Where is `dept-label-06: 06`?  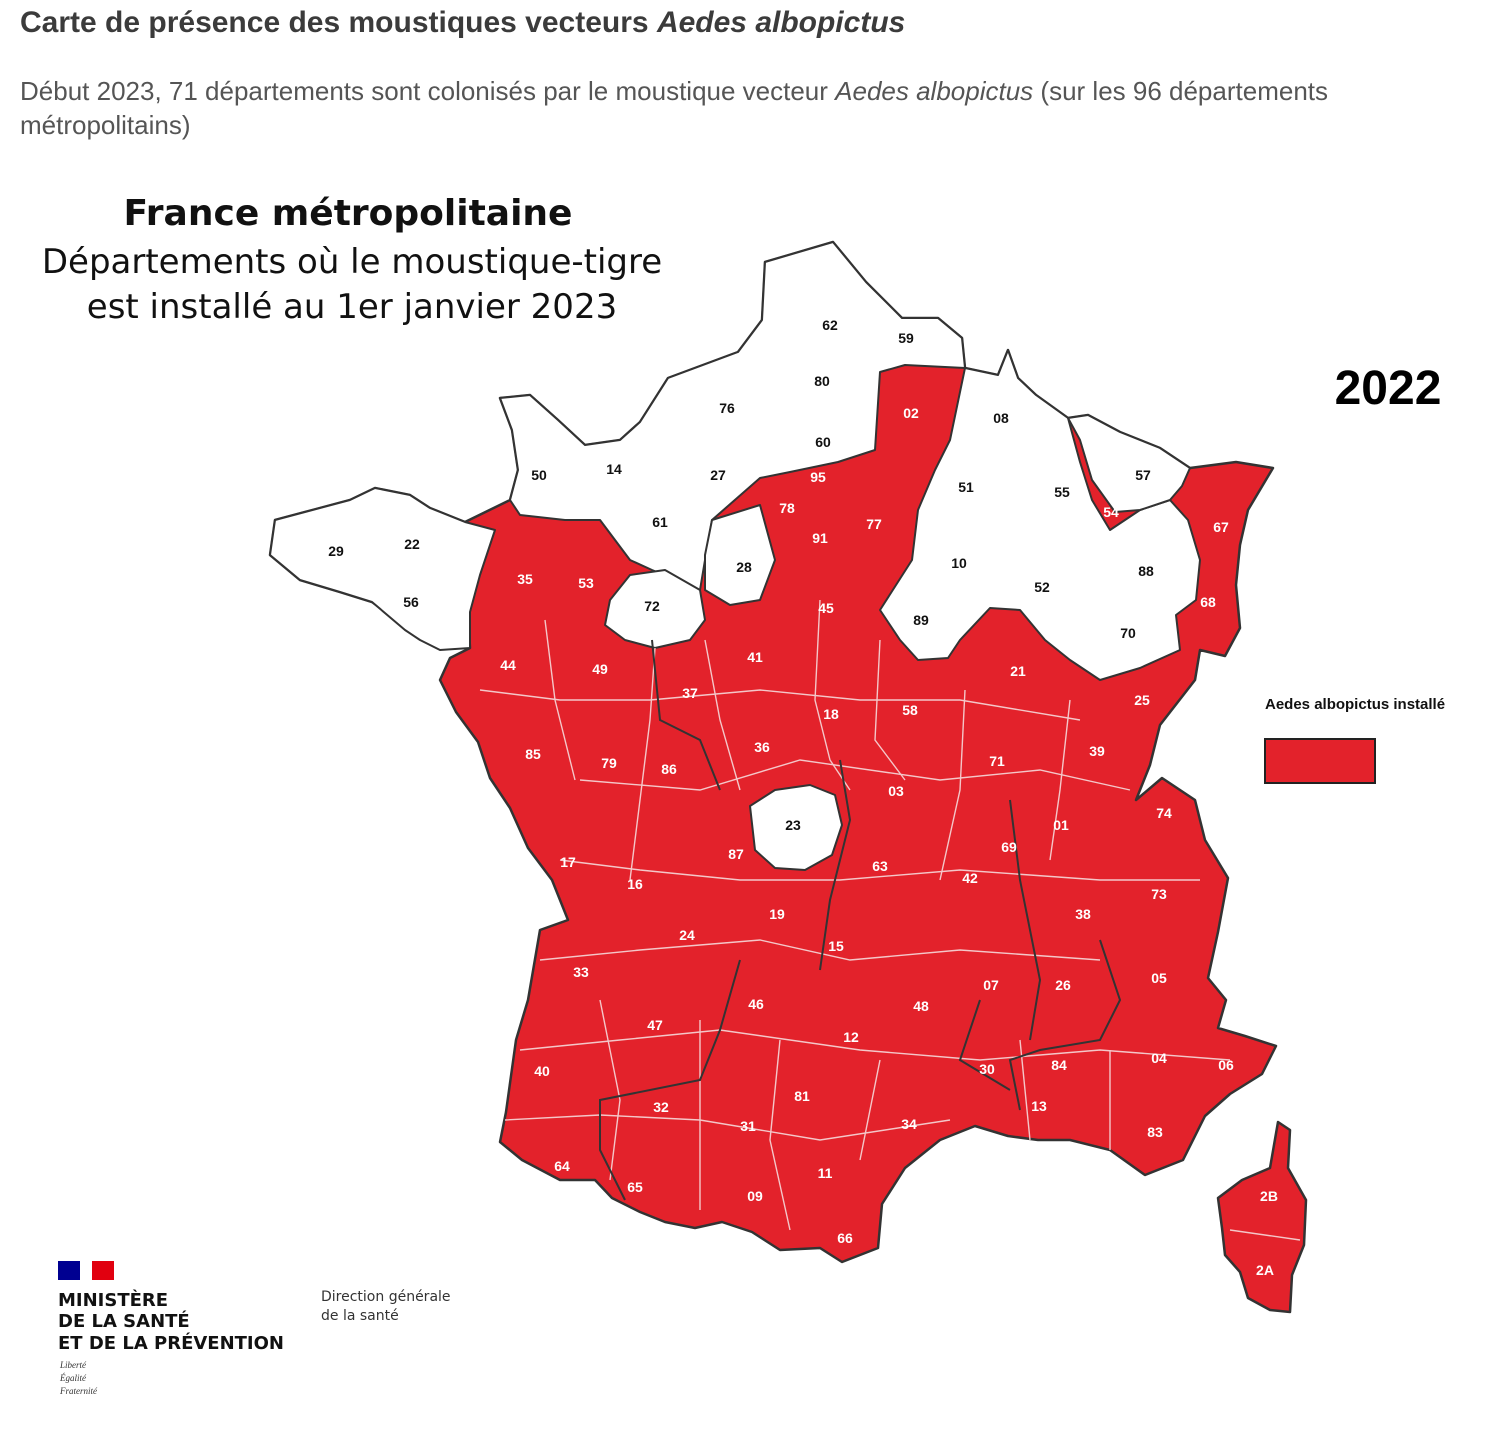 dept-label-06: 06 is located at coordinates (1226, 1065).